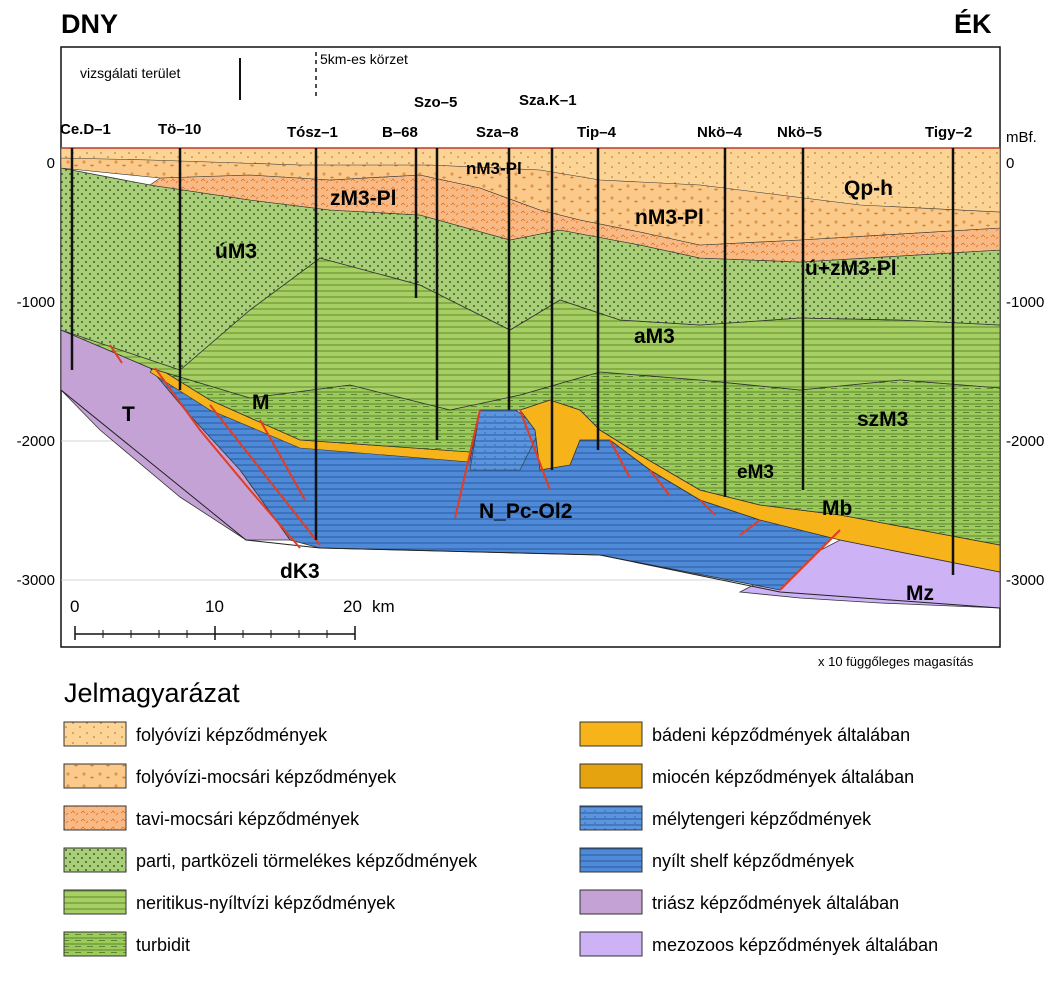 The width and height of the screenshot is (1063, 982). Describe the element at coordinates (525, 511) in the screenshot. I see `unit-label: N_Pc-Ol2` at that location.